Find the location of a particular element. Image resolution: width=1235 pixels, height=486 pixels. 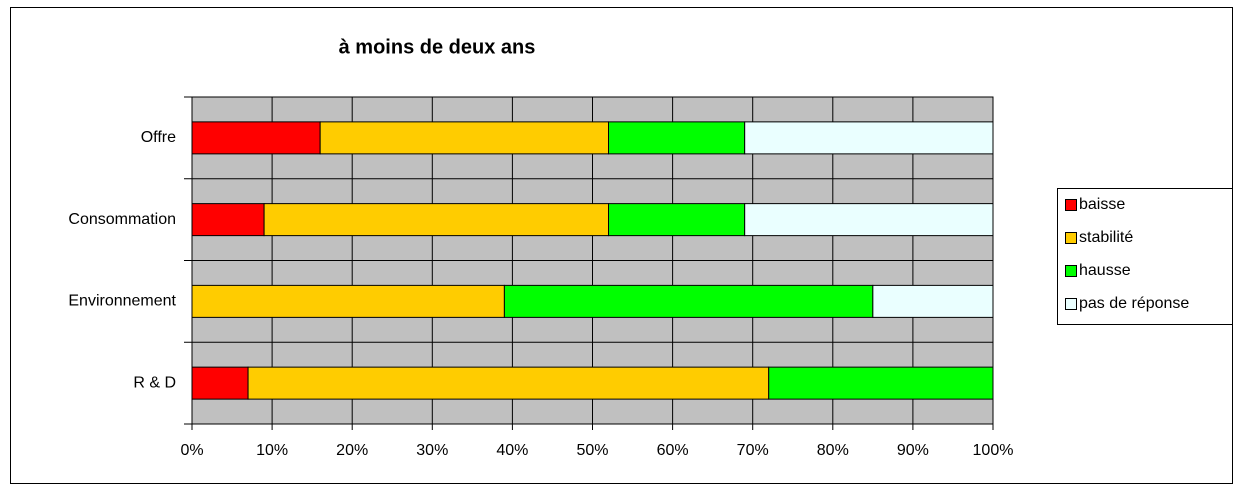

legend-label: pas de réponse is located at coordinates (1134, 303).